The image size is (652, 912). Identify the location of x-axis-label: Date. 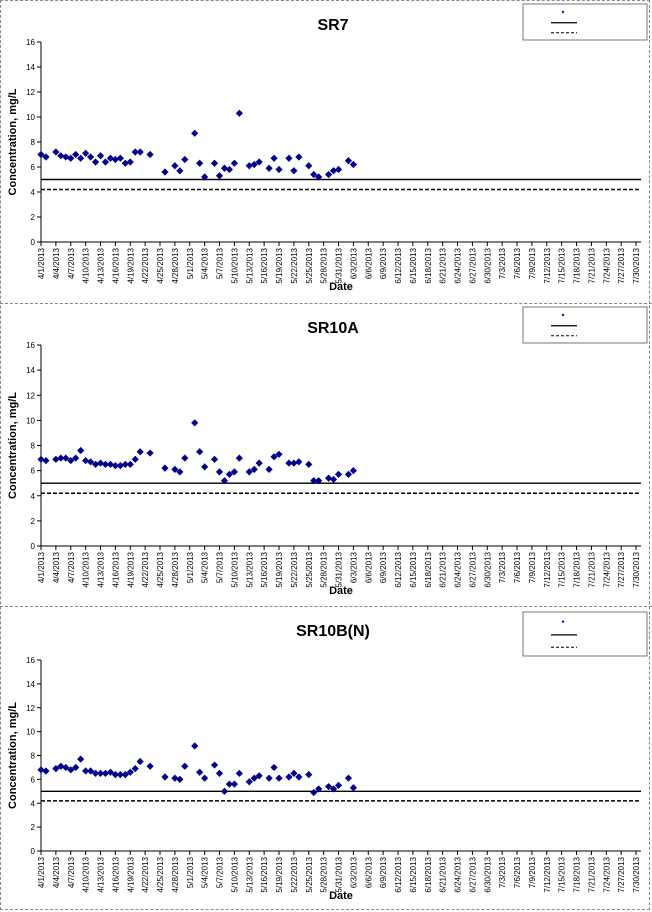
(341, 591).